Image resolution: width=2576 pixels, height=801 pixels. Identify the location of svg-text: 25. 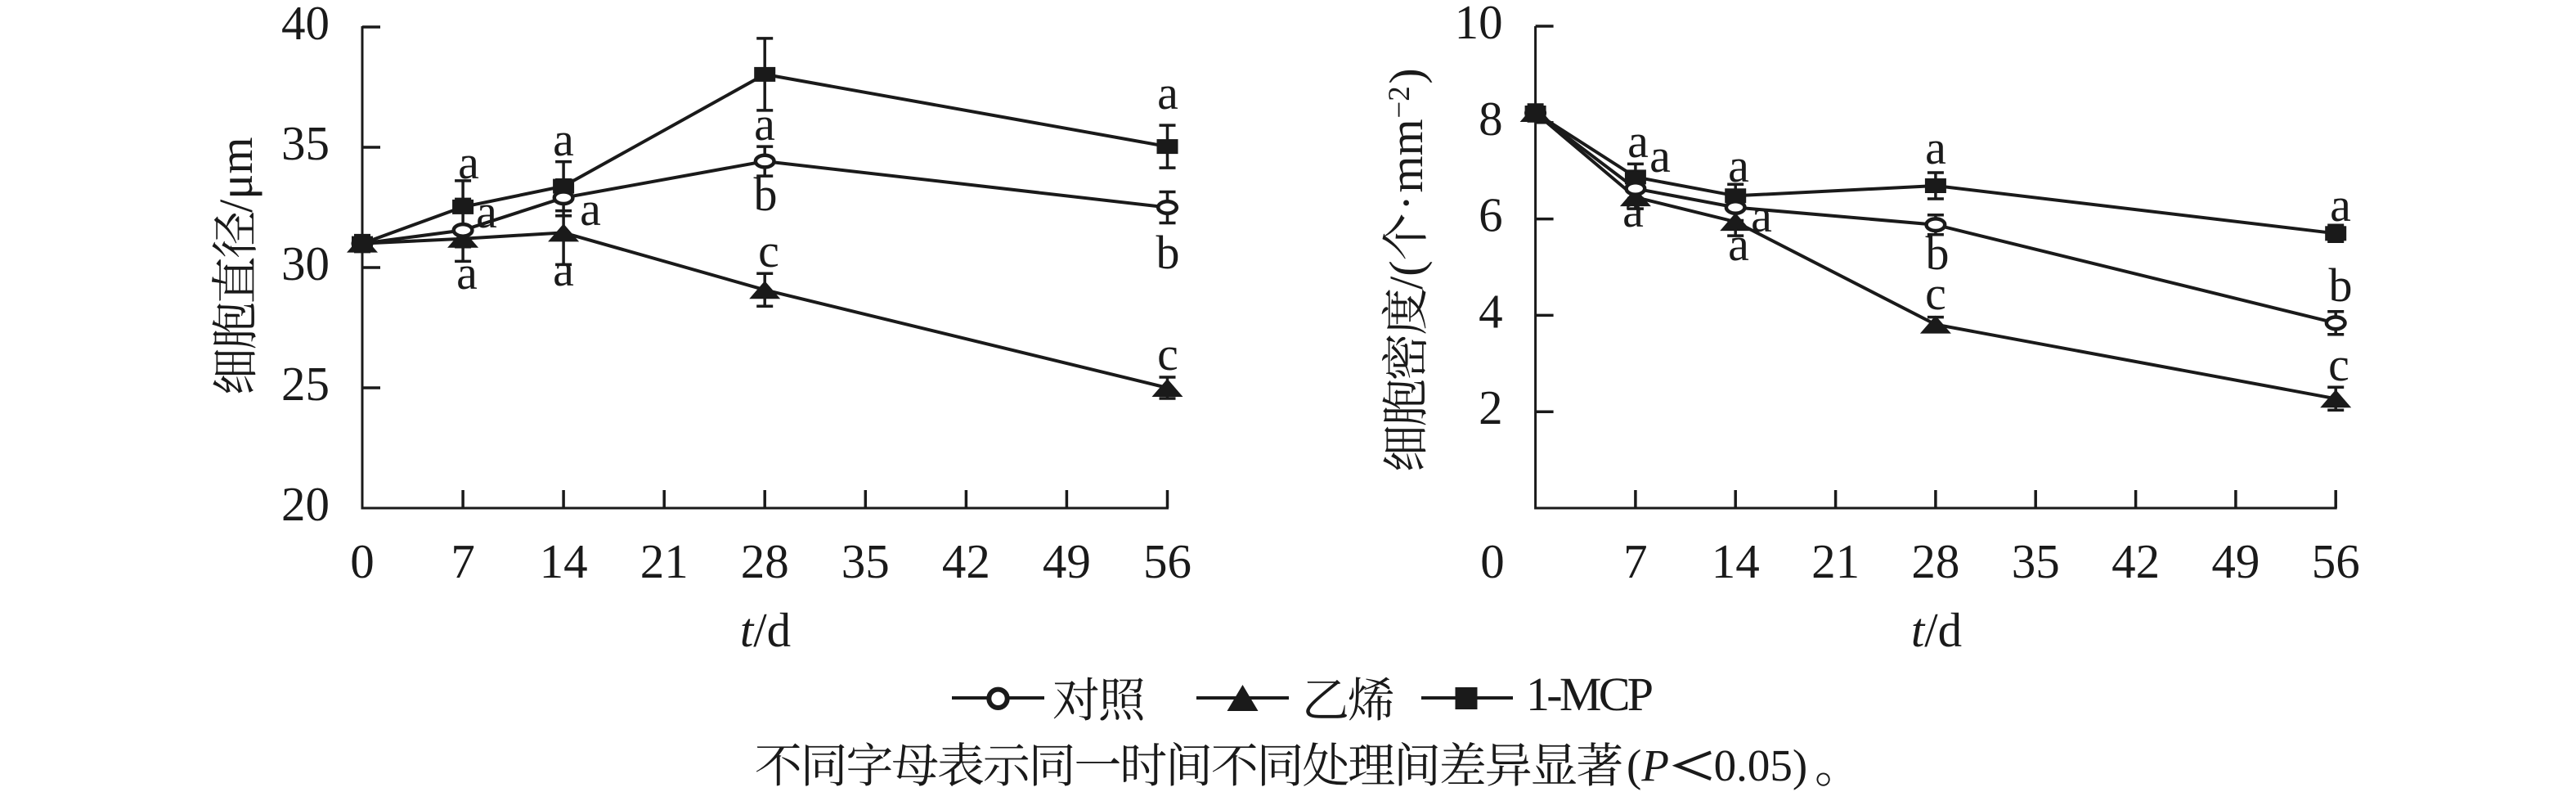
(305, 384).